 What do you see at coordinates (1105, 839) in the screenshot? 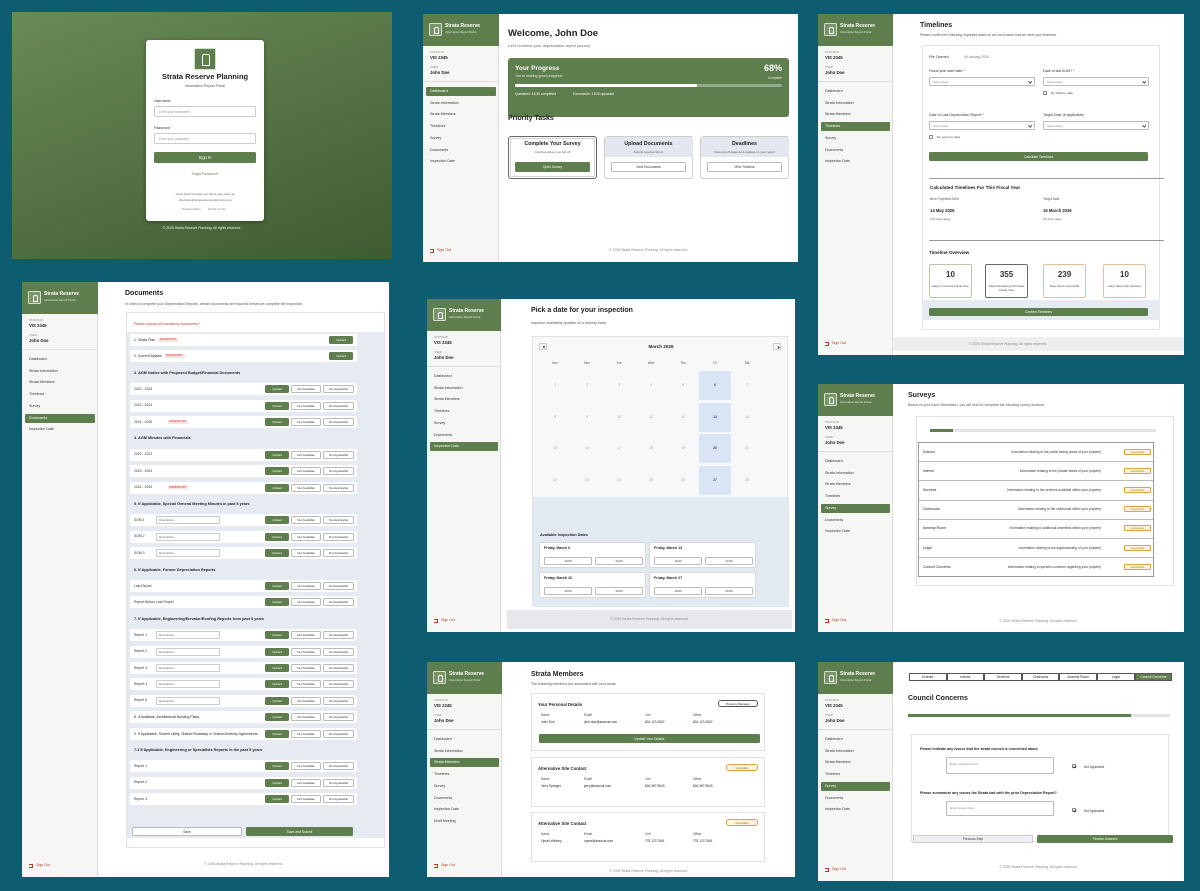
I see `finalize-button: Finalize Answers` at bounding box center [1105, 839].